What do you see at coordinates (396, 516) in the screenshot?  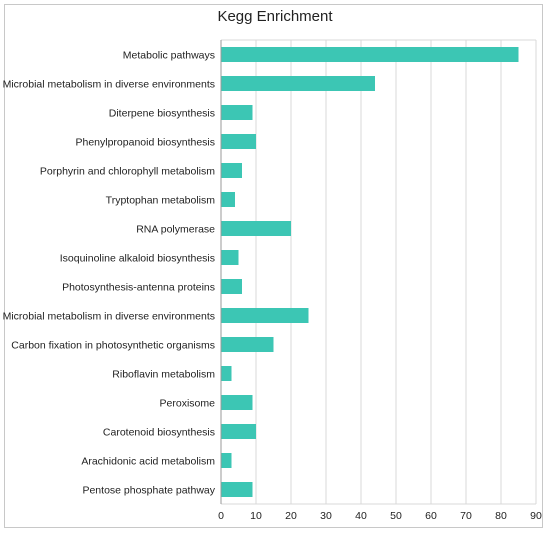 I see `x-tick-label: 50` at bounding box center [396, 516].